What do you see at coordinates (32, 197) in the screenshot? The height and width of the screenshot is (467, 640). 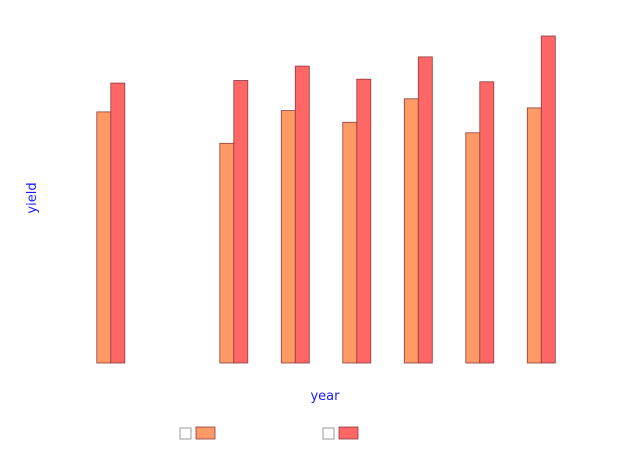 I see `y-axis-title: yield` at bounding box center [32, 197].